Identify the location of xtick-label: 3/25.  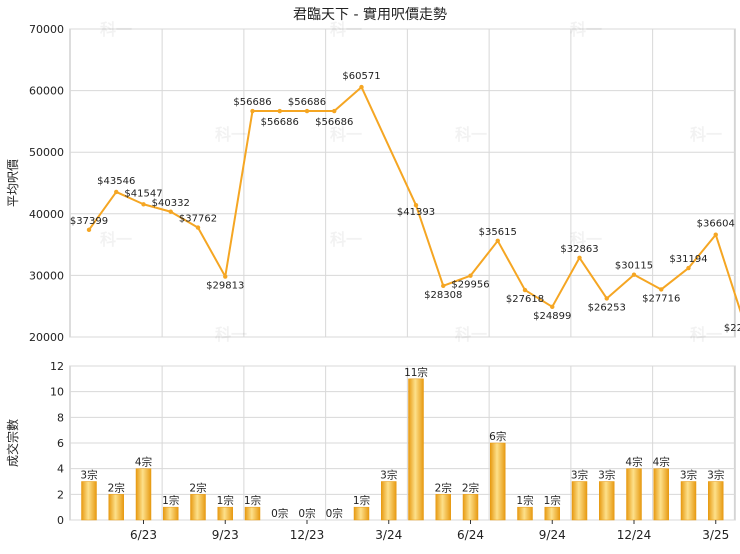
(715, 535).